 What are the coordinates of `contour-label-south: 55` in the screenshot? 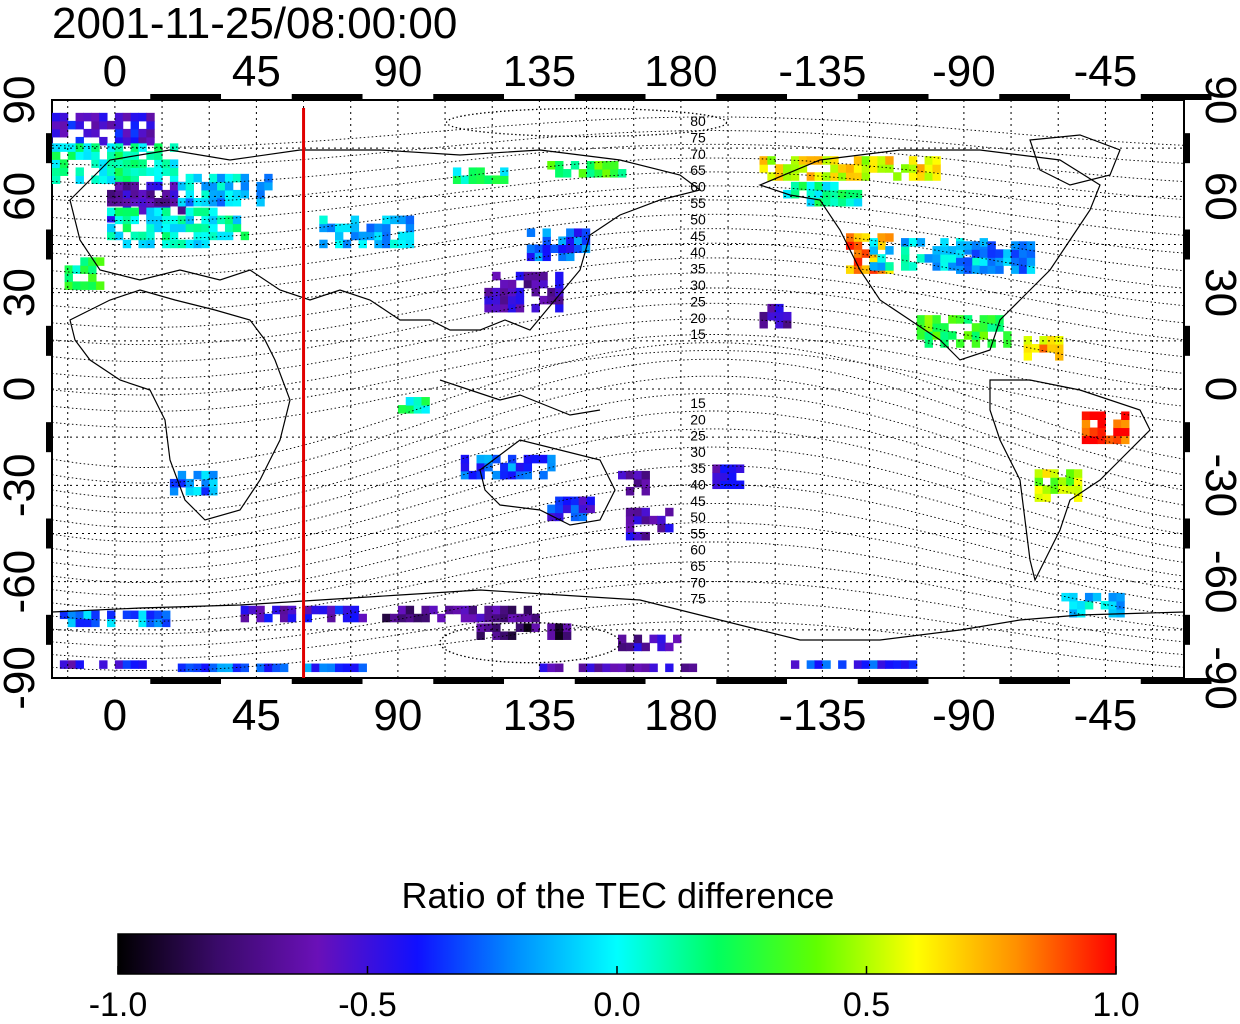 It's located at (698, 533).